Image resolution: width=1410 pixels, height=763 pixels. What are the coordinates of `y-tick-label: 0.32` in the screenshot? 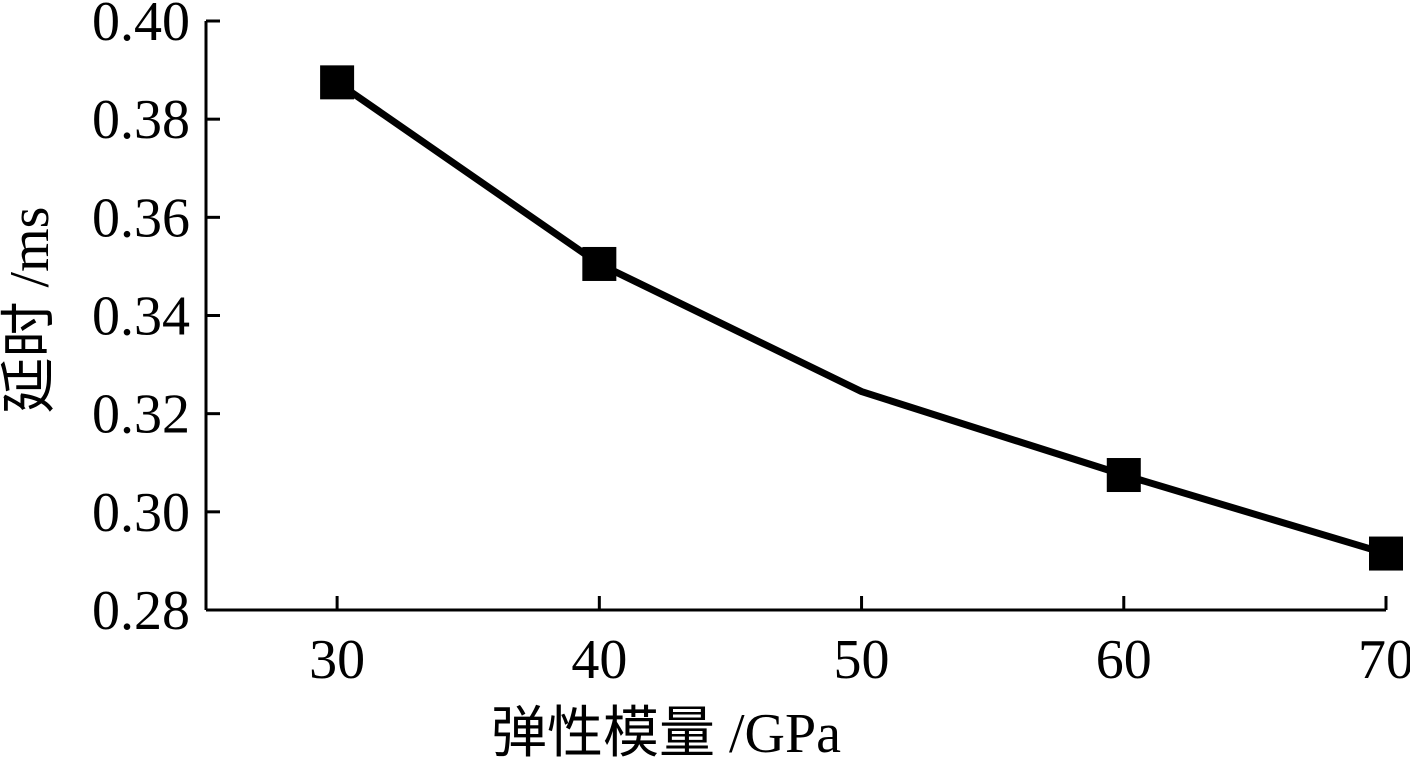 It's located at (141, 415).